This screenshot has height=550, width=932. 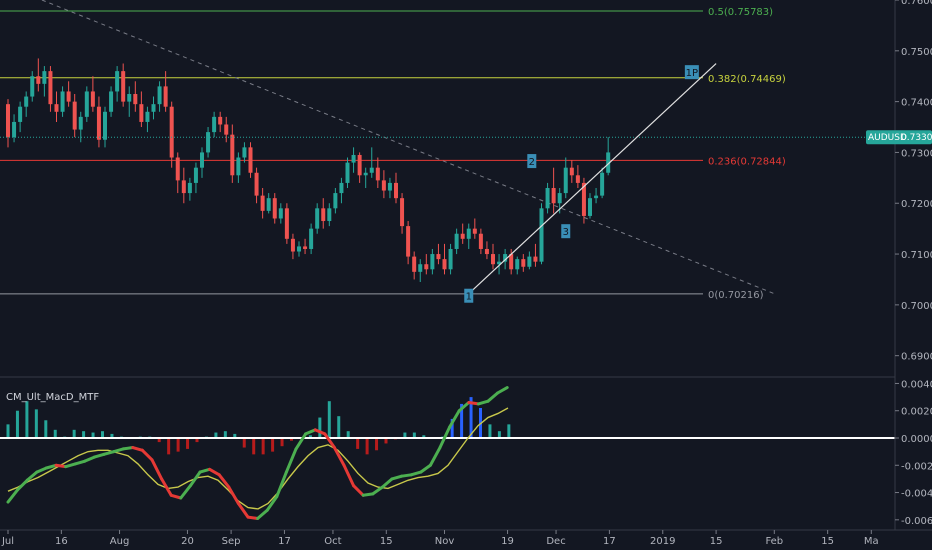 I want to click on indicator-title: CM_Ult_MacD_MTF, so click(x=52, y=397).